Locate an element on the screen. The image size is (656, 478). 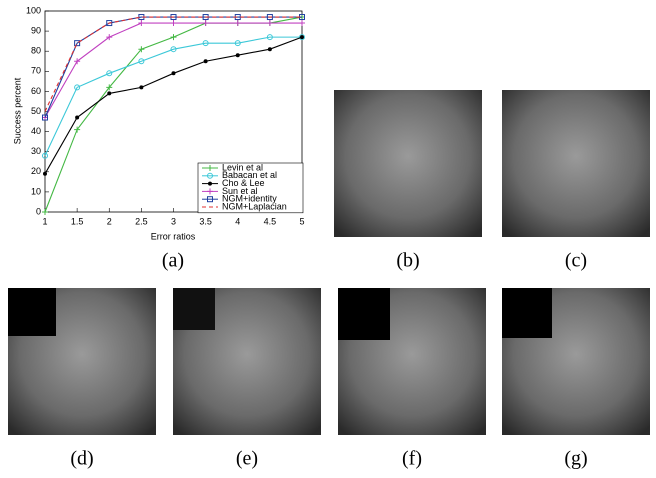
legend-box is located at coordinates (250, 188).